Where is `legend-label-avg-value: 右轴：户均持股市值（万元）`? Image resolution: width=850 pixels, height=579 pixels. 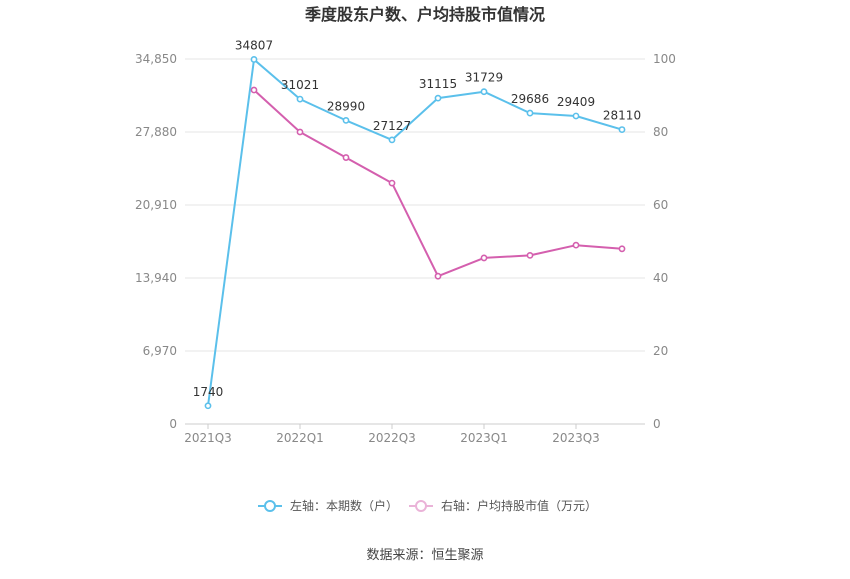
legend-label-avg-value: 右轴：户均持股市值（万元） is located at coordinates (519, 505).